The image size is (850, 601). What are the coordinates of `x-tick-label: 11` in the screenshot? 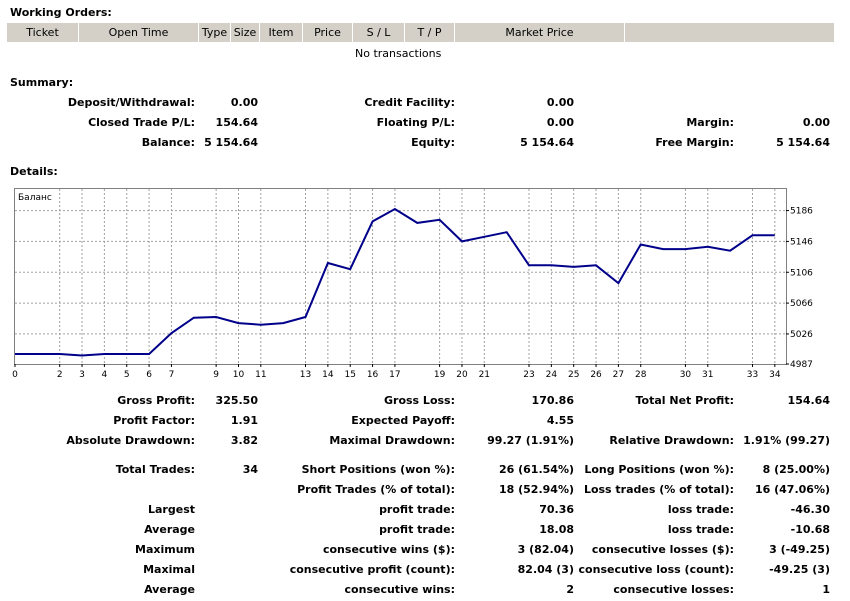 It's located at (260, 375).